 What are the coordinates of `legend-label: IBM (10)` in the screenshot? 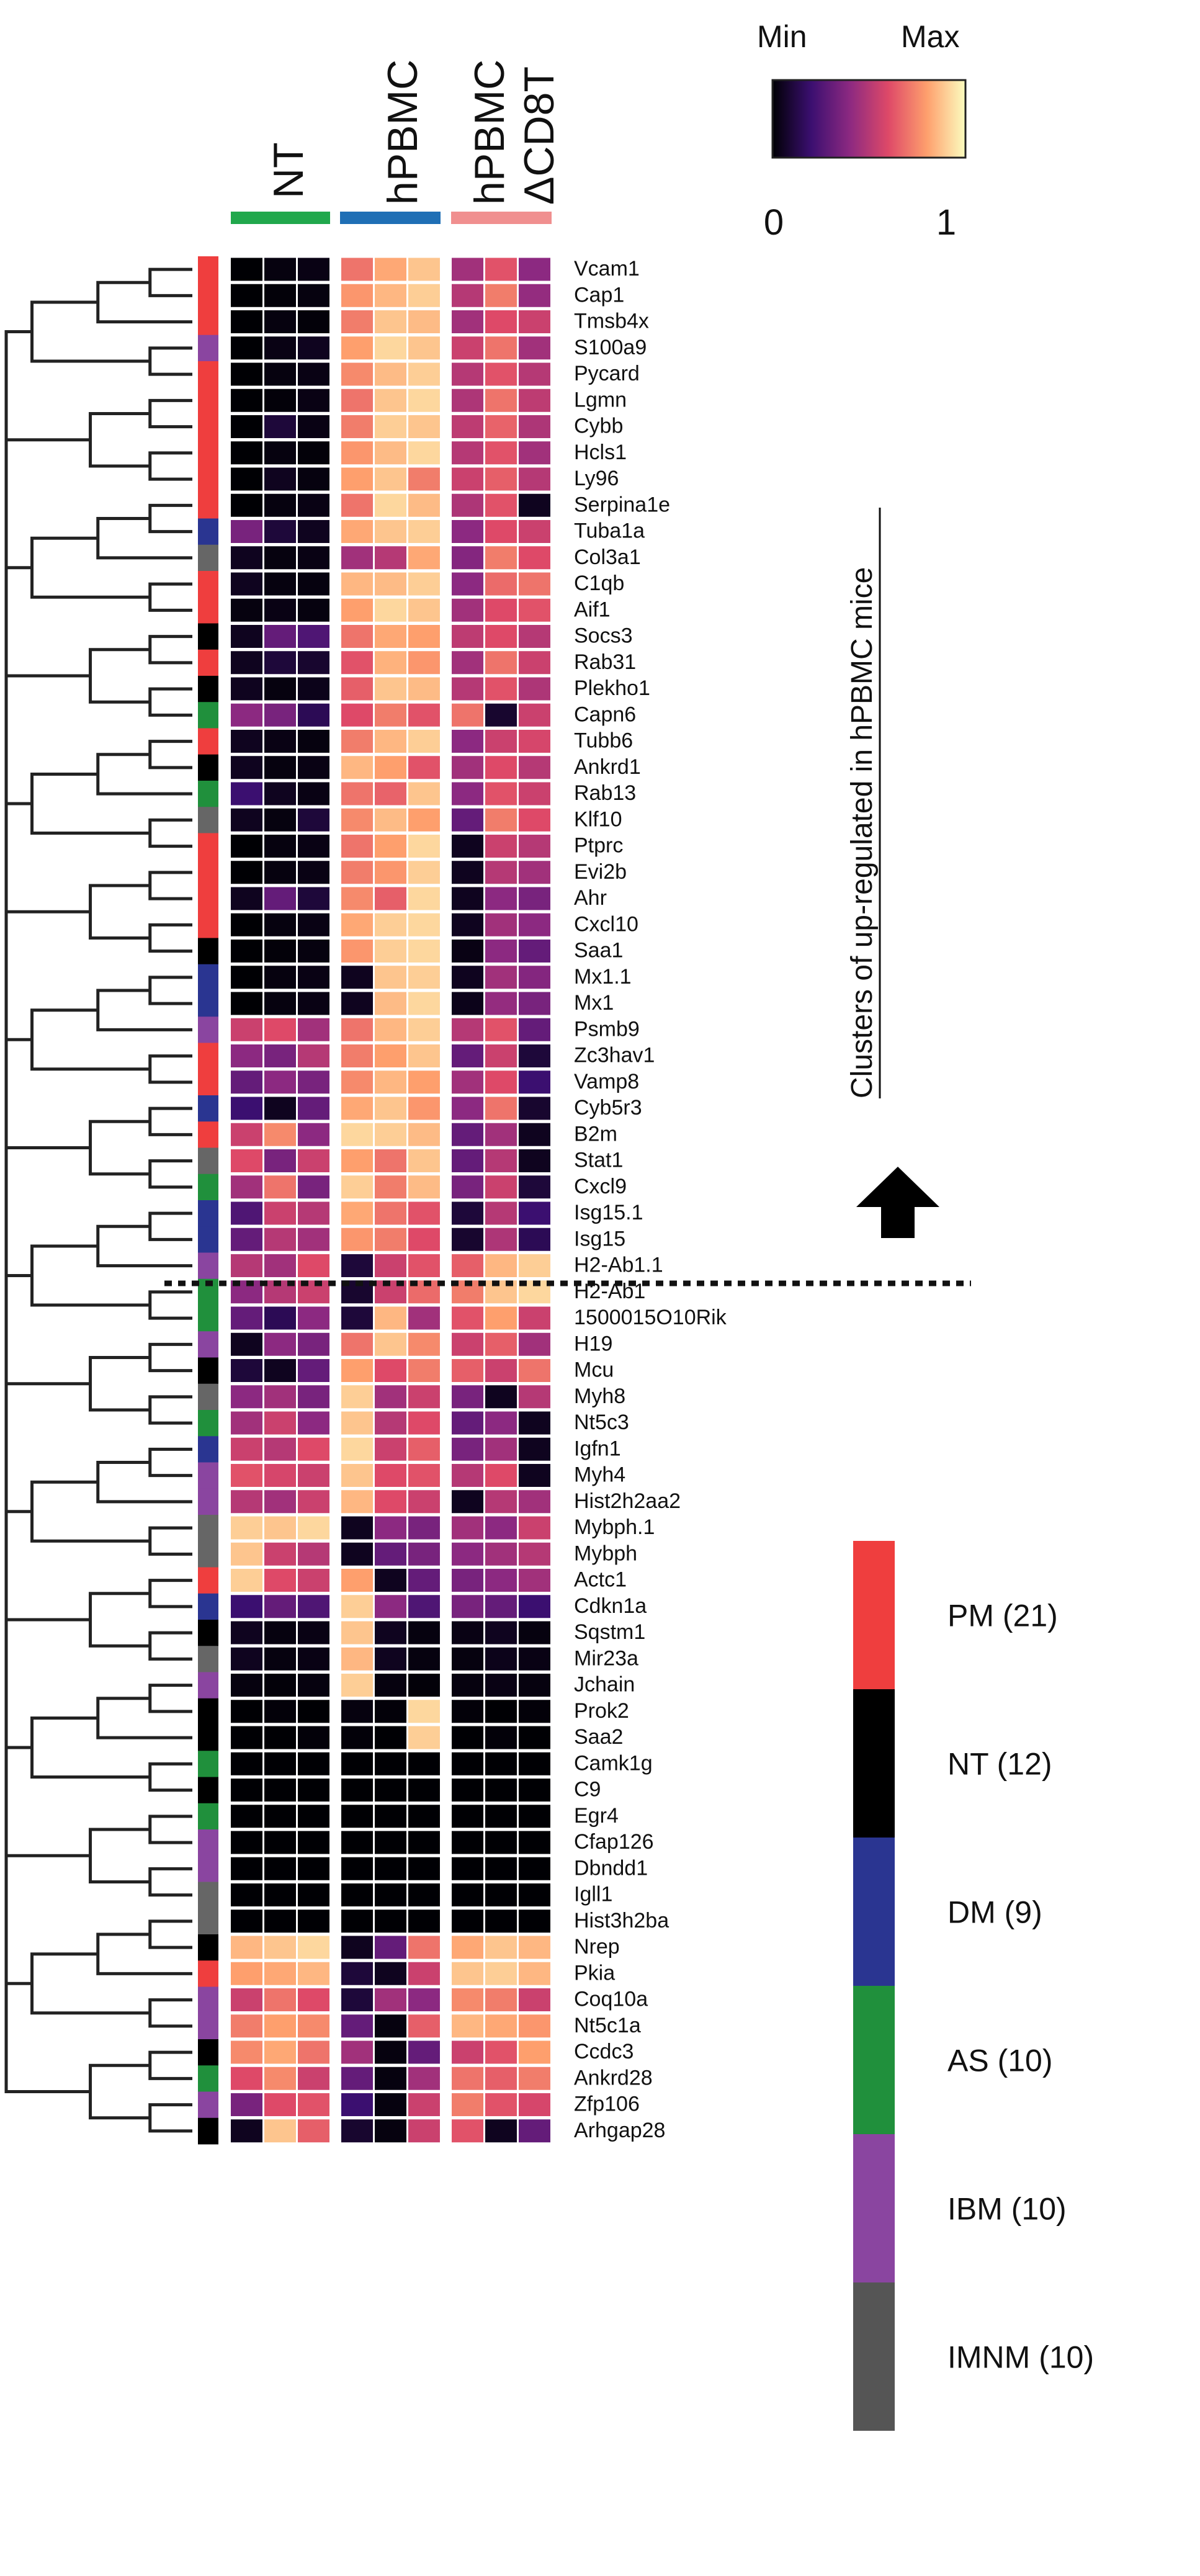 It's located at (1007, 2209).